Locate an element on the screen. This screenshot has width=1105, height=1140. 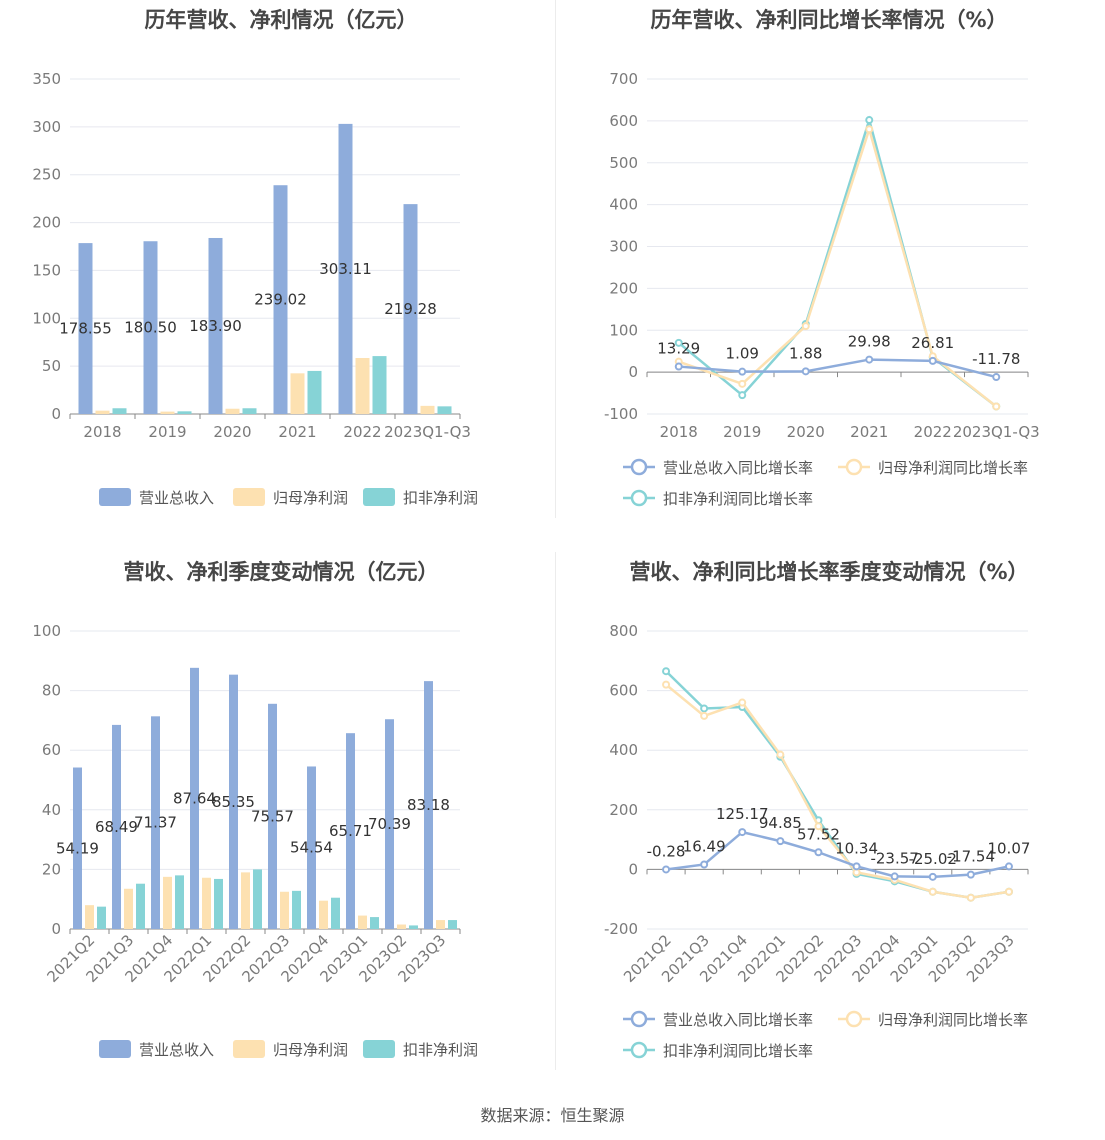
y-tick-label: 350 is located at coordinates (46, 79).